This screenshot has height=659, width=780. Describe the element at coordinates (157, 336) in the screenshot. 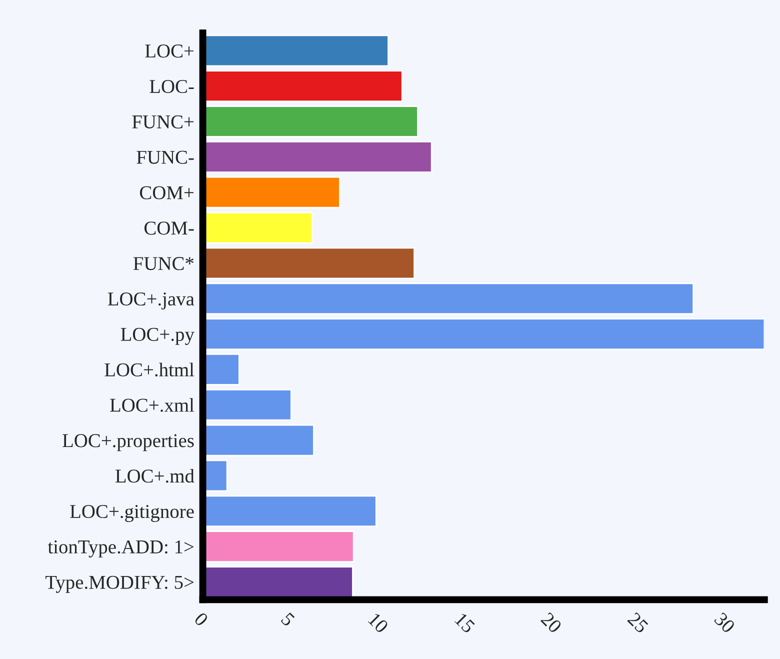

I see `y-tick-label: LOC+.py` at that location.